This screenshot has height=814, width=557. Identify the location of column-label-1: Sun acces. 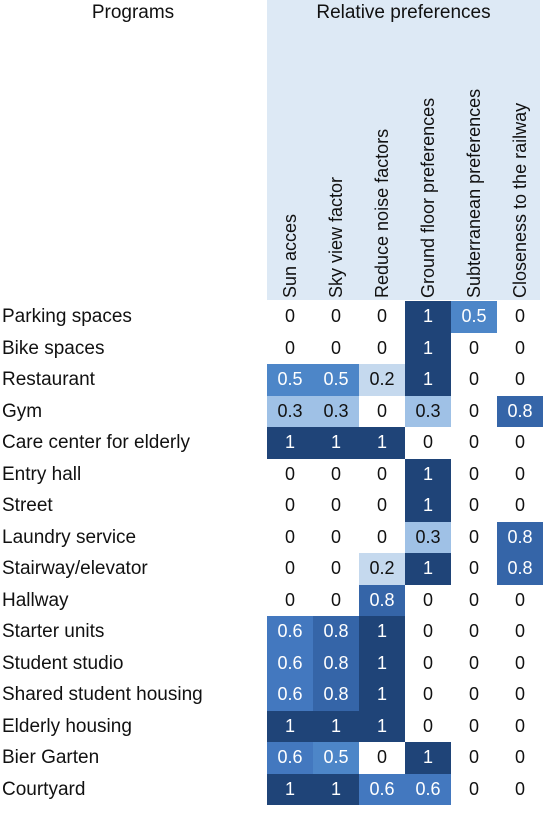
(290, 256).